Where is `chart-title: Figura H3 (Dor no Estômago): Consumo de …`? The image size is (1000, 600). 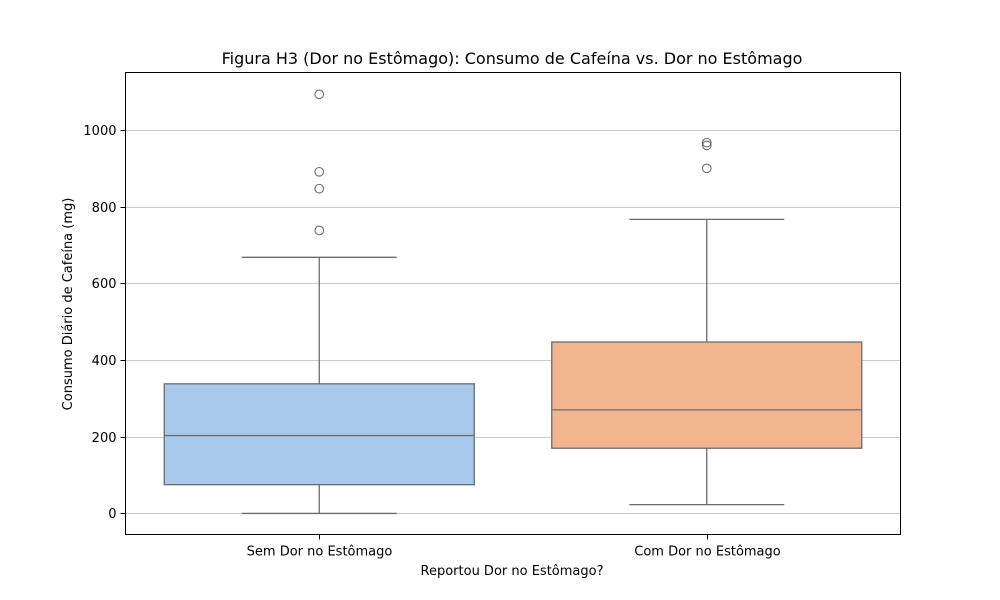 chart-title: Figura H3 (Dor no Estômago): Consumo de … is located at coordinates (512, 58).